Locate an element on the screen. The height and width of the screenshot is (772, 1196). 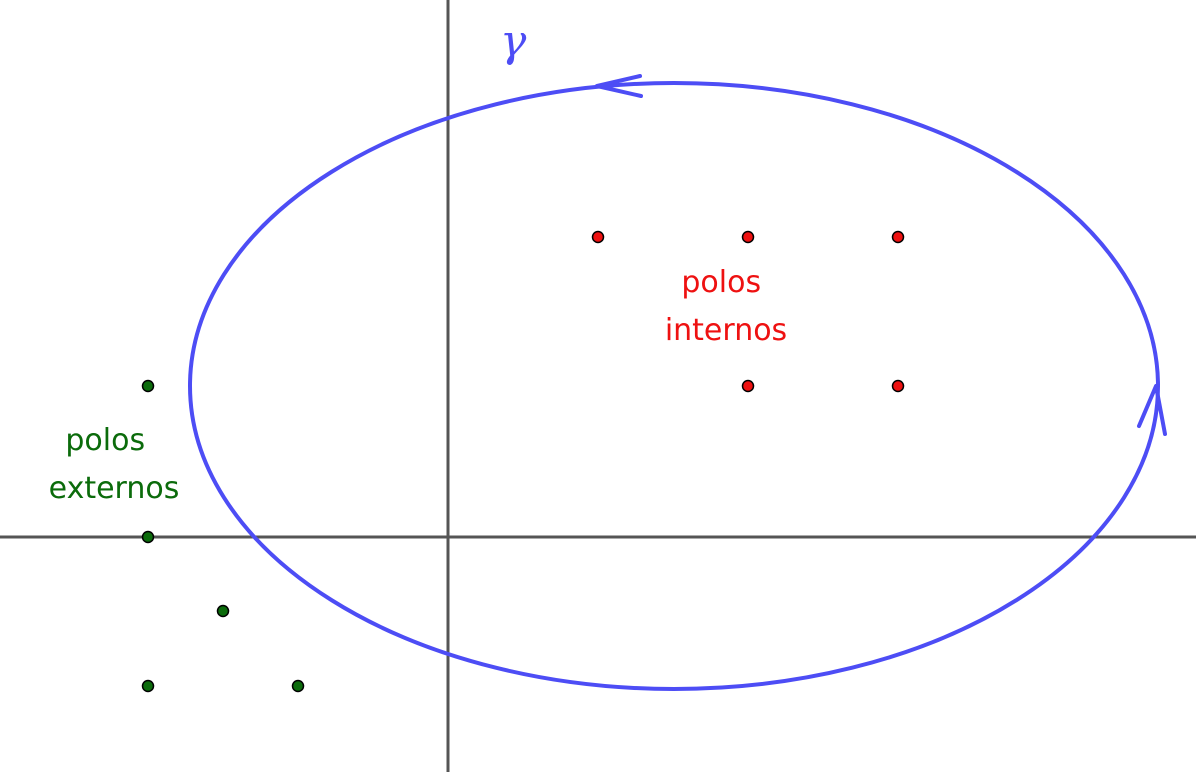
inner-poles-label: polos internos is located at coordinates (726, 306).